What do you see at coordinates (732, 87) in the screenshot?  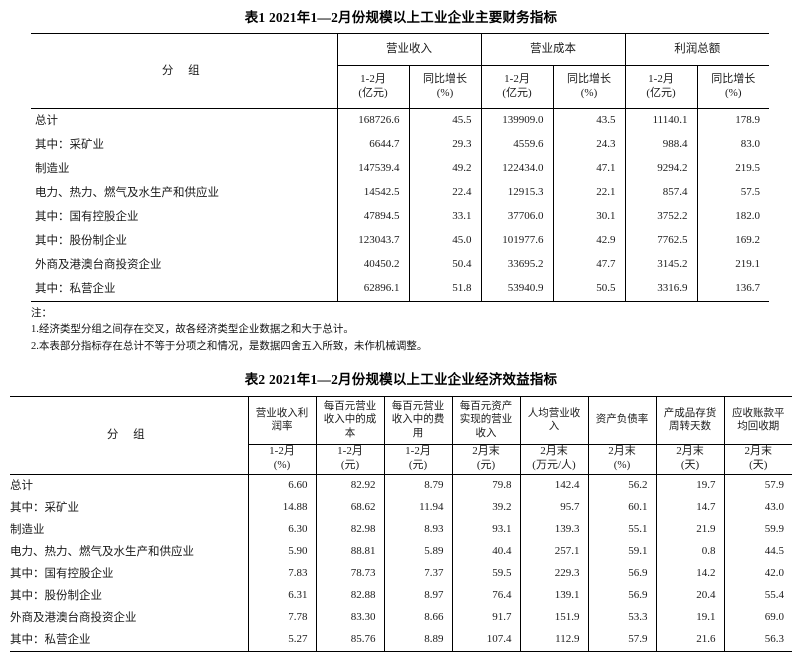 I see `table1-subheader-profit-growth: 同比增长 (%)` at bounding box center [732, 87].